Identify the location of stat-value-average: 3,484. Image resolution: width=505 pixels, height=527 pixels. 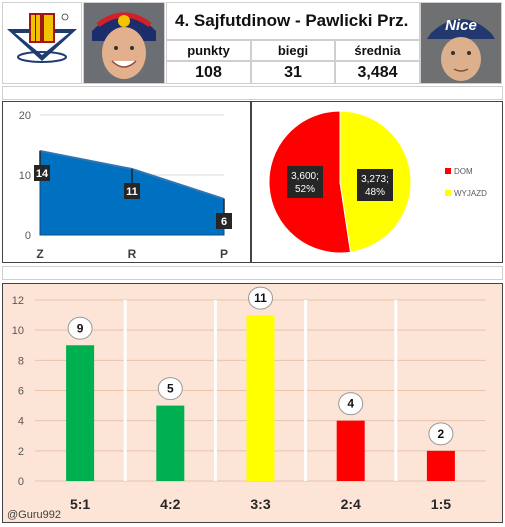
(377, 72).